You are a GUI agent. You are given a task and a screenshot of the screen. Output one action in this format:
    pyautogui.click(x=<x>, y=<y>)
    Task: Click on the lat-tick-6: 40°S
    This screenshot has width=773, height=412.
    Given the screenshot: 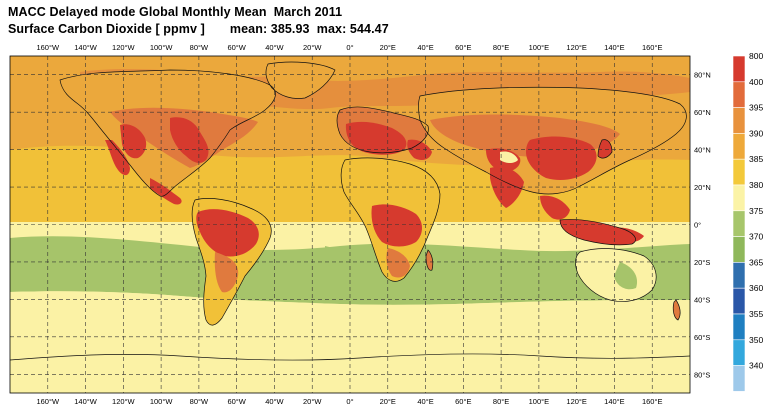 What is the action you would take?
    pyautogui.click(x=702, y=299)
    